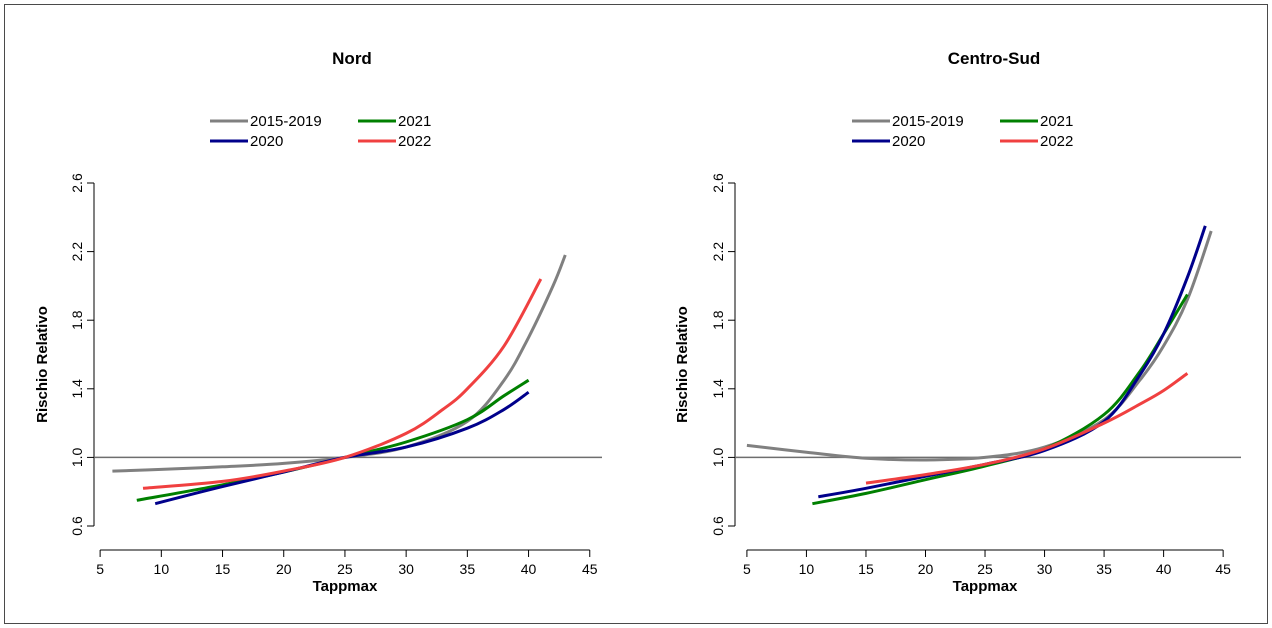 The image size is (1272, 628). What do you see at coordinates (994, 58) in the screenshot?
I see `chart-title: Centro-Sud` at bounding box center [994, 58].